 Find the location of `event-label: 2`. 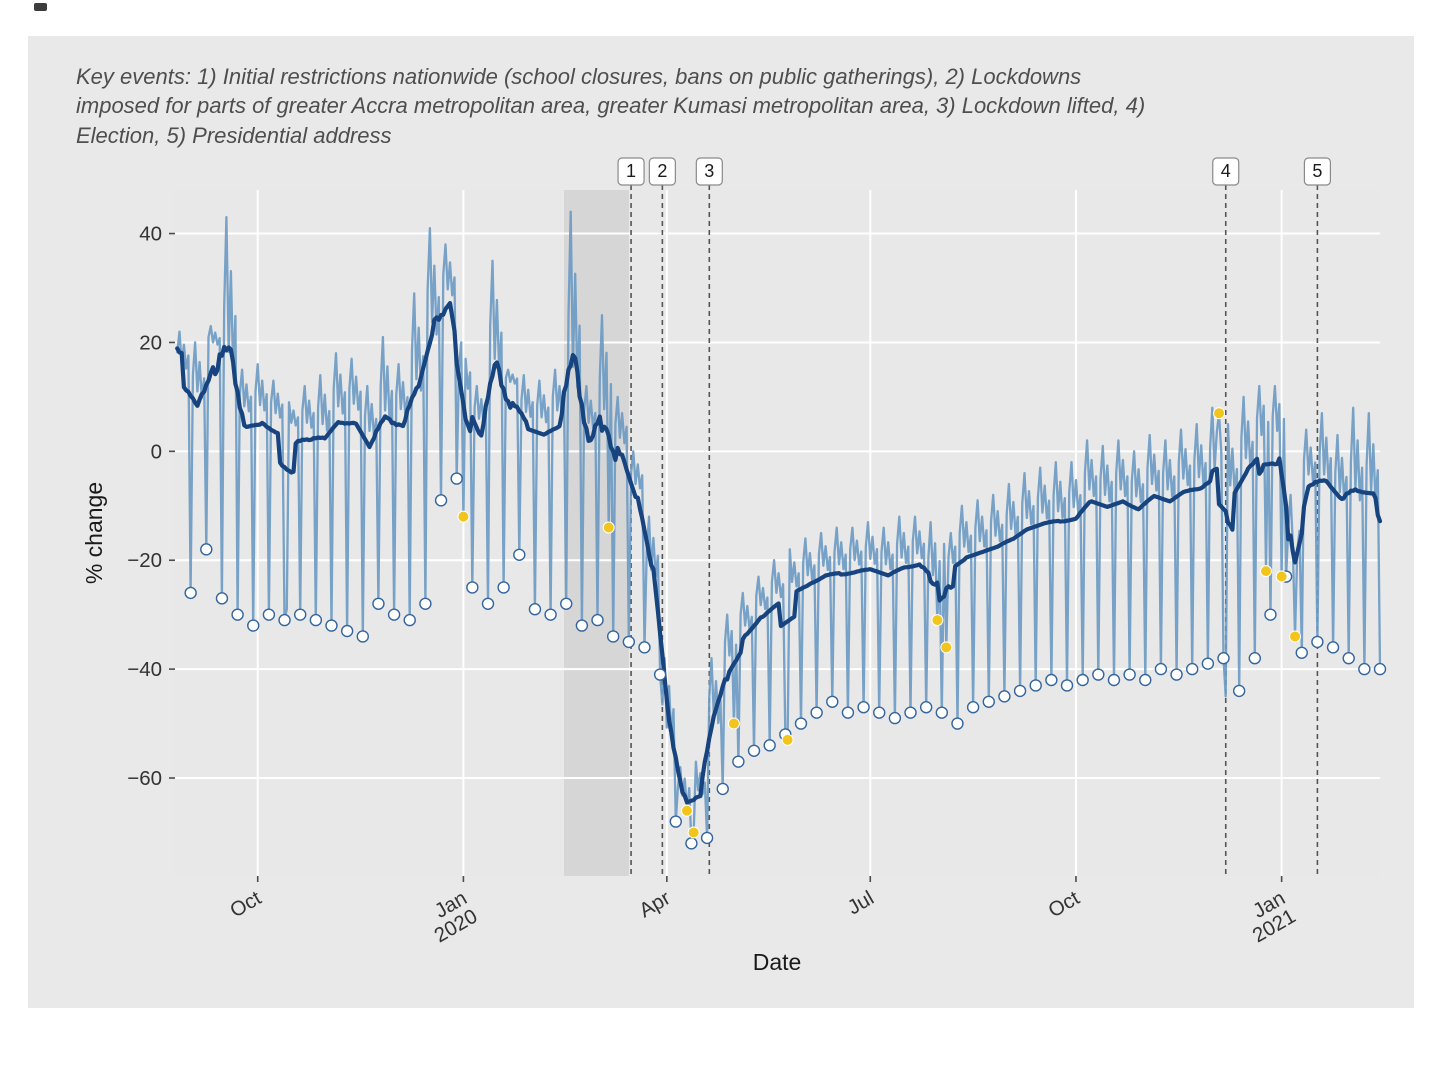

event-label: 2 is located at coordinates (662, 171).